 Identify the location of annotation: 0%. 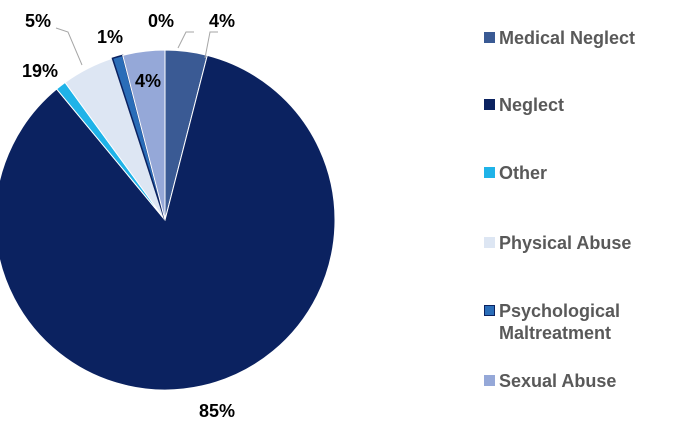
(161, 21).